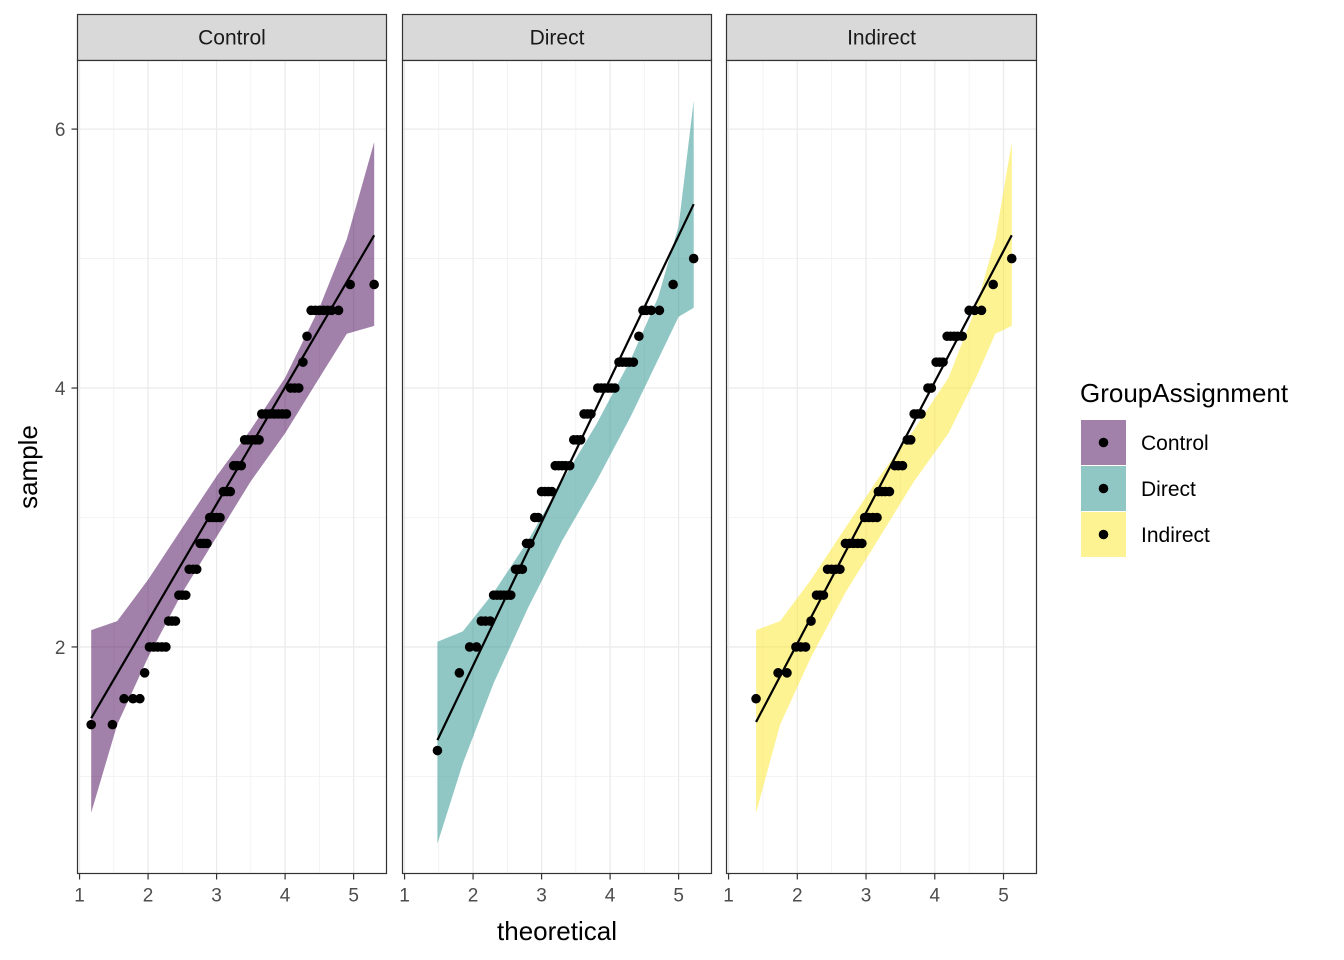  I want to click on facet-strip-label: Control, so click(232, 38).